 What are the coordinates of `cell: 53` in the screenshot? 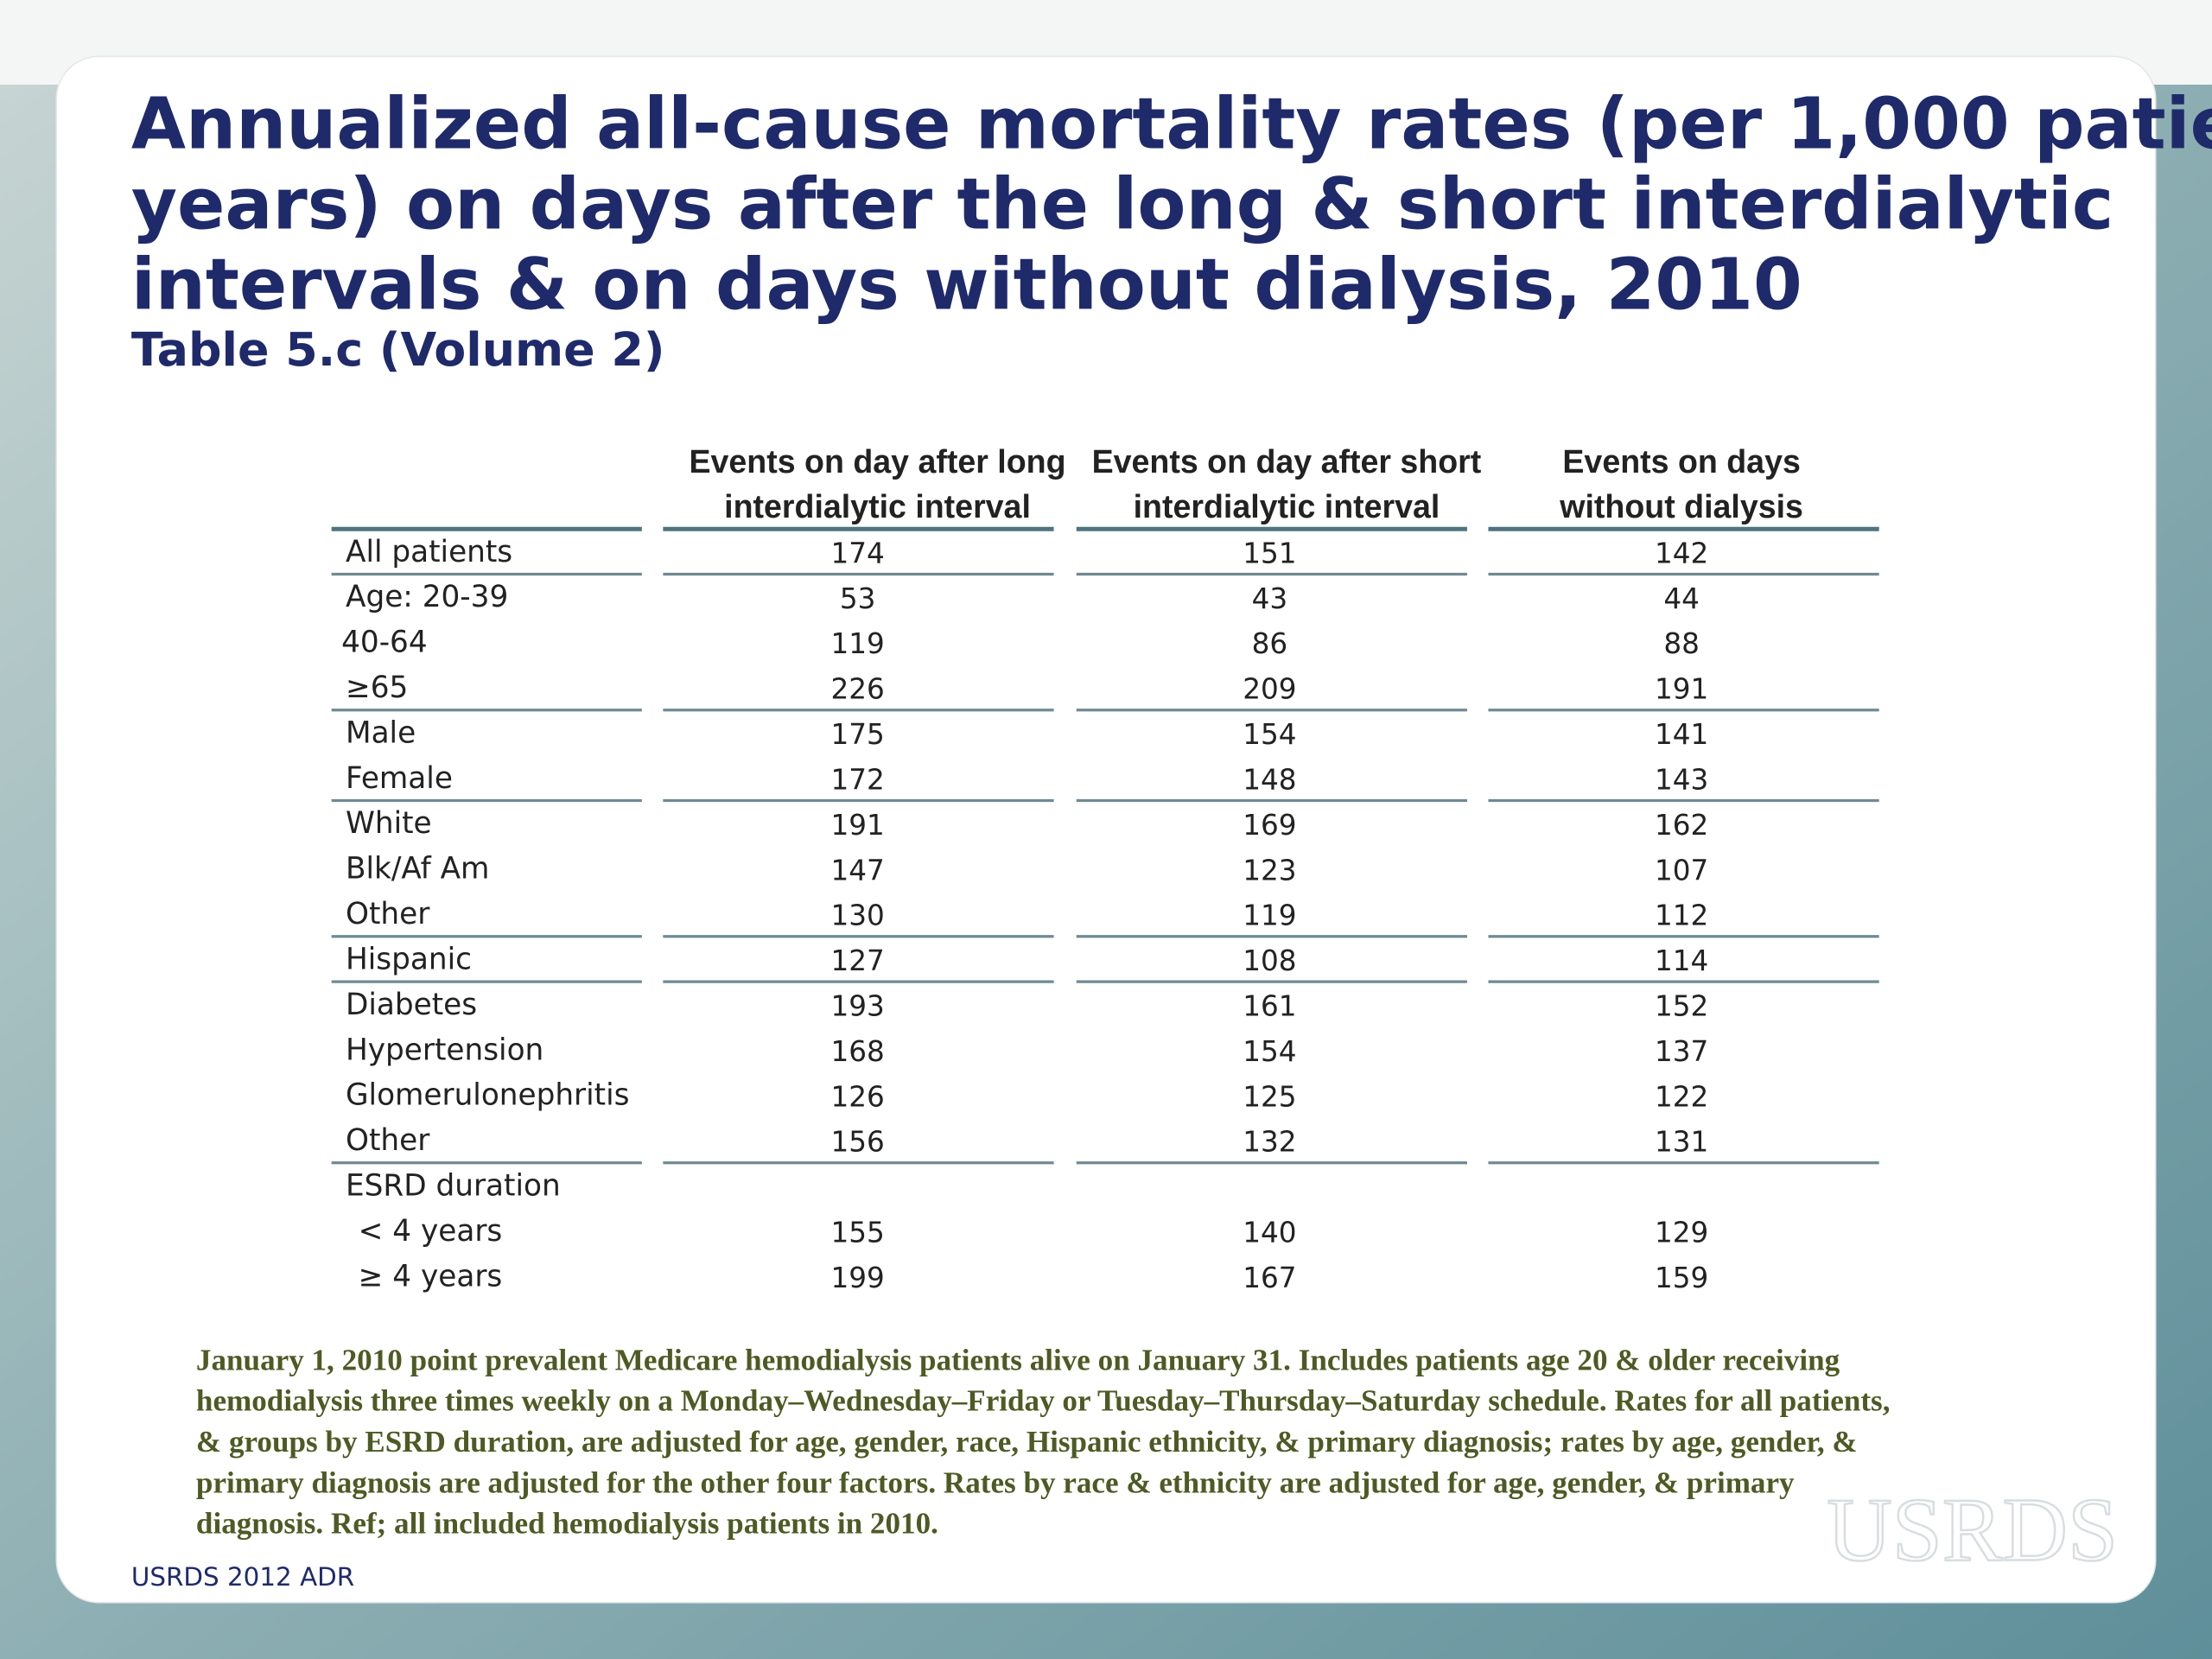 It's located at (858, 598).